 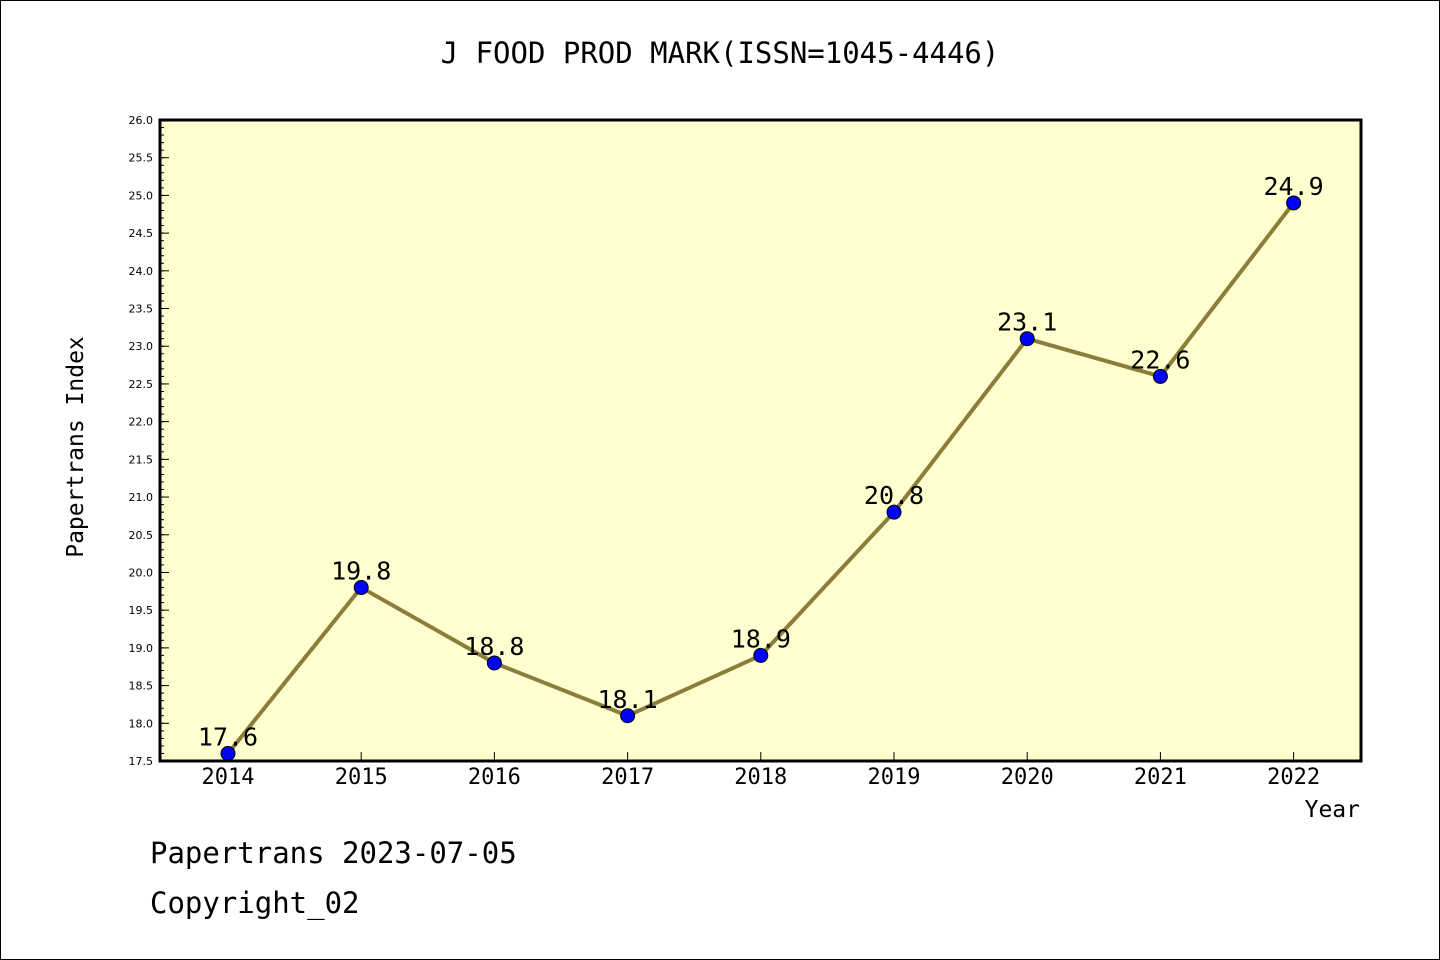 What do you see at coordinates (141, 686) in the screenshot?
I see `y-tick-label: 18.5` at bounding box center [141, 686].